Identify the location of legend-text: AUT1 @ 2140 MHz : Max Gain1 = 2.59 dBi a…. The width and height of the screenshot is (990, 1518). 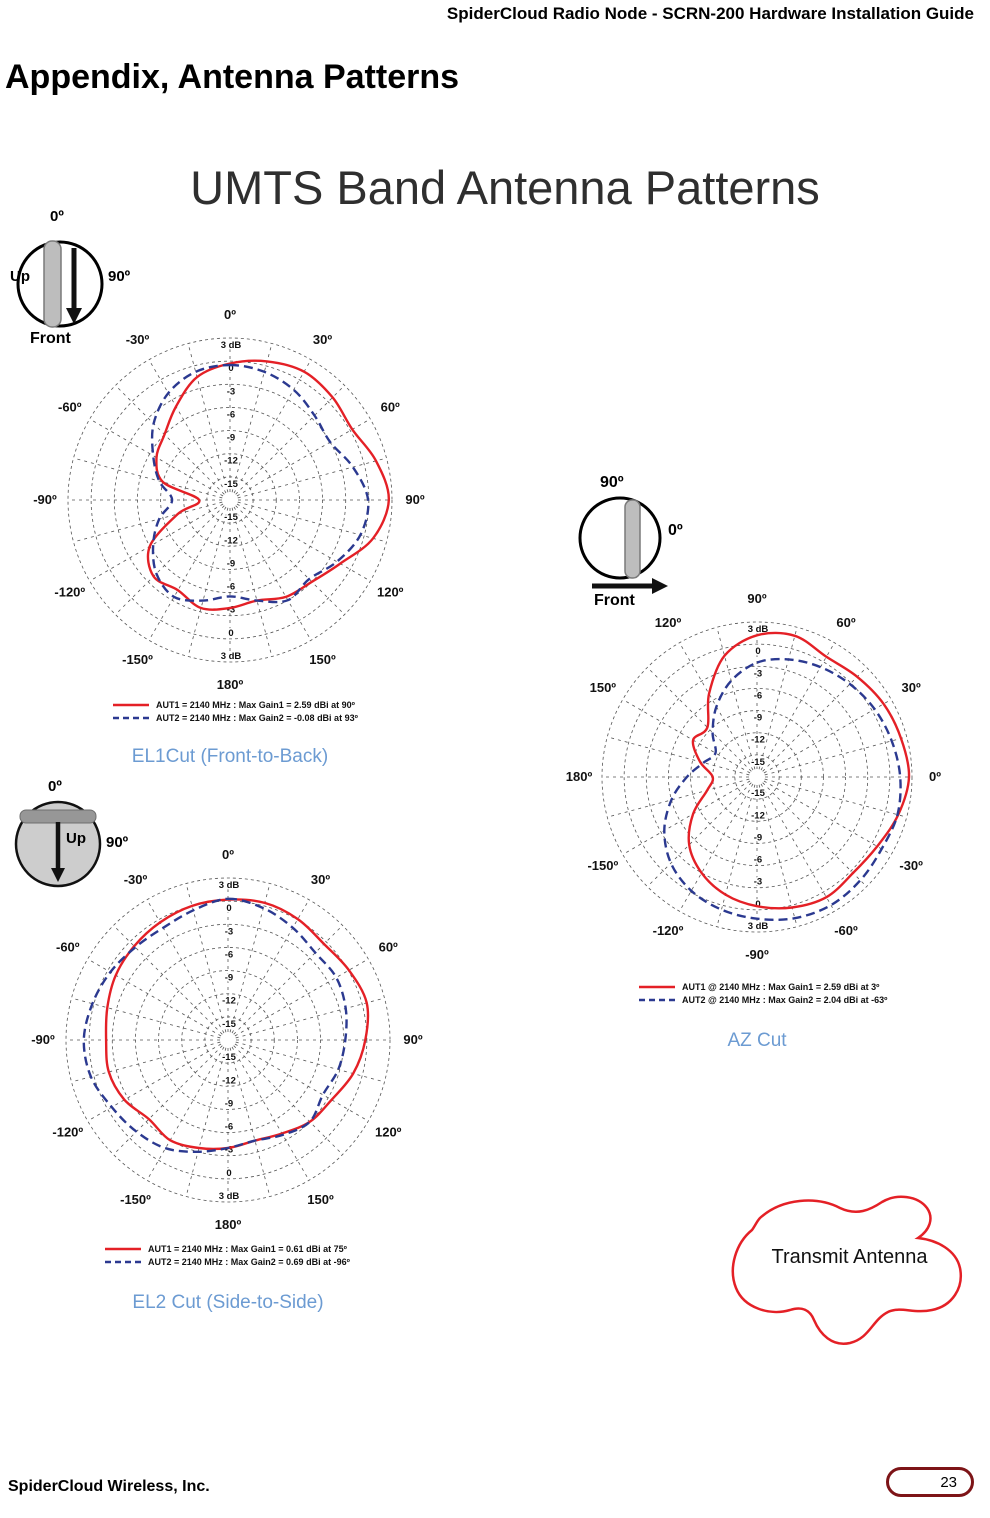
(781, 987).